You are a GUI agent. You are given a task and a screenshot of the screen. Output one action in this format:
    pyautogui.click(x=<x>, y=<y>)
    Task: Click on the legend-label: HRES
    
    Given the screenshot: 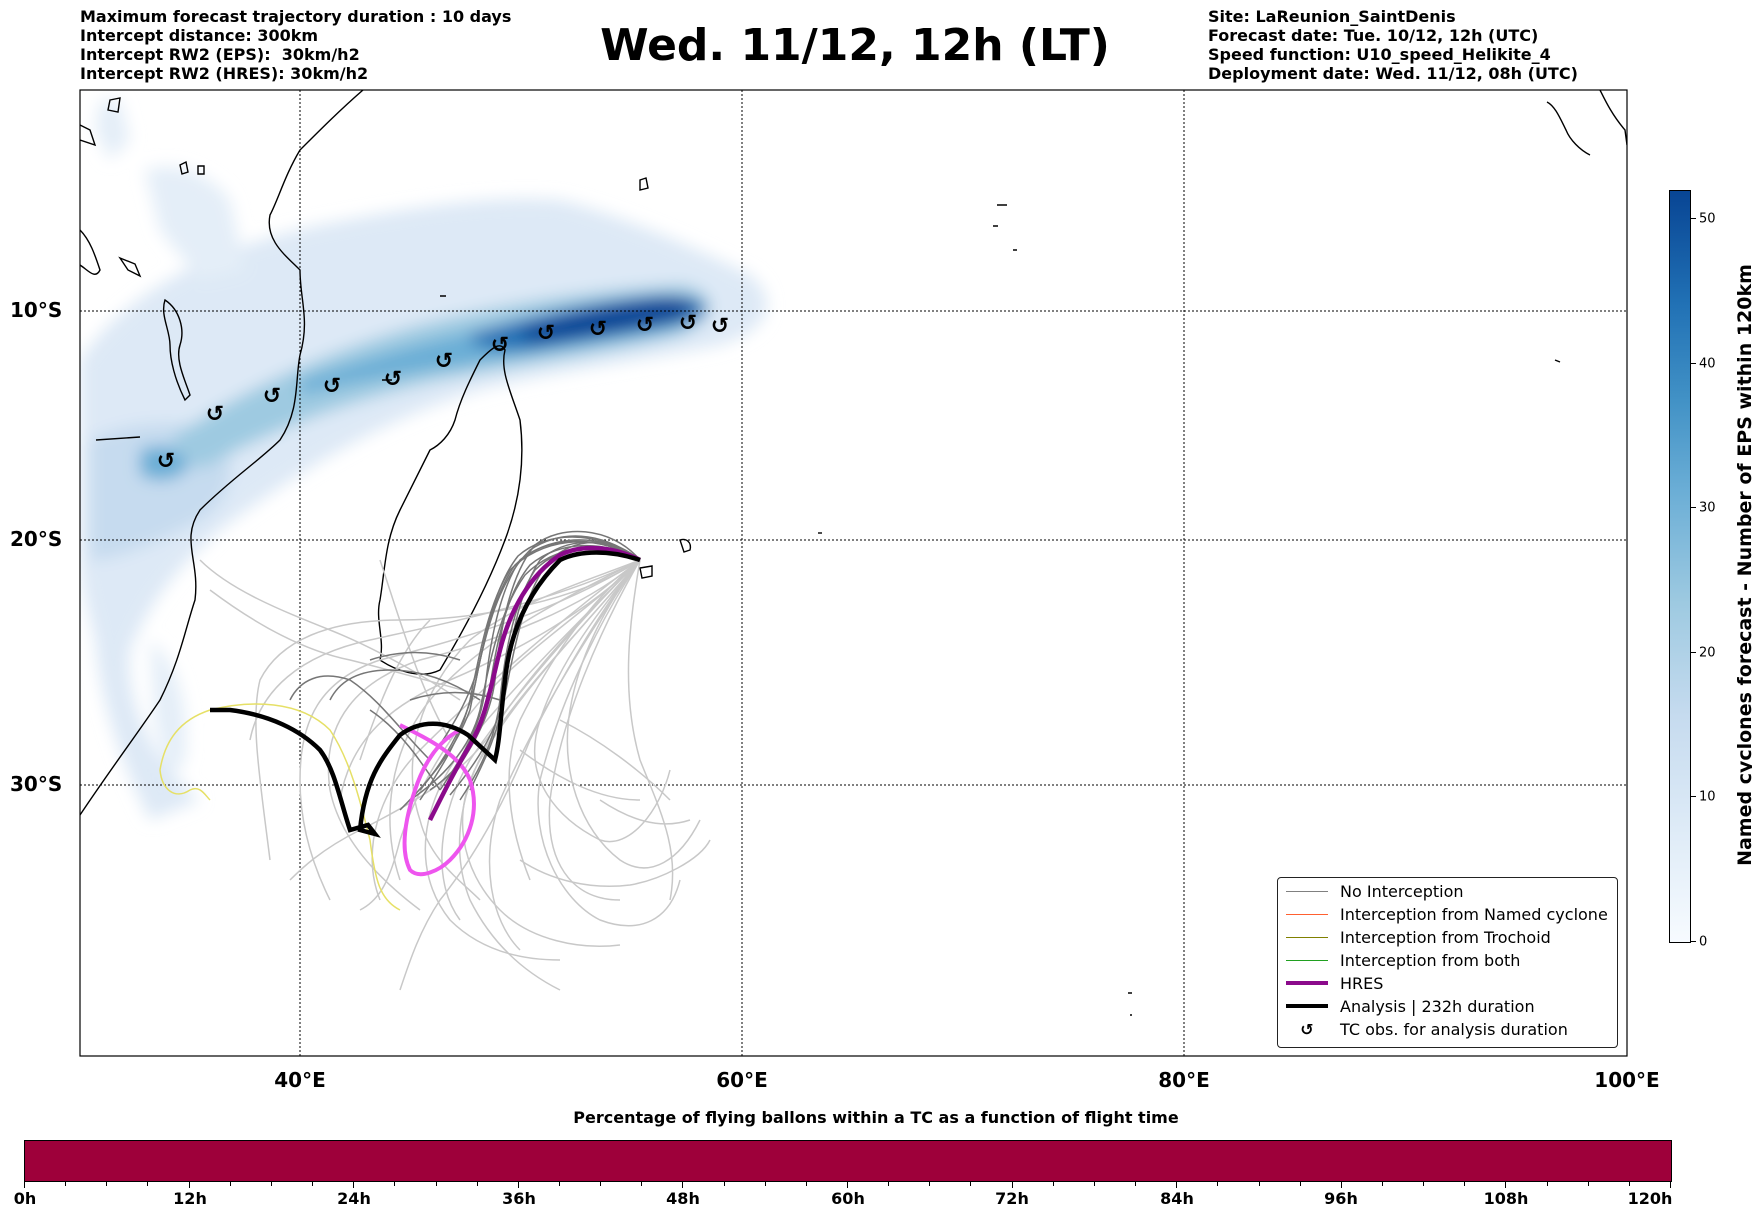 What is the action you would take?
    pyautogui.click(x=1362, y=983)
    